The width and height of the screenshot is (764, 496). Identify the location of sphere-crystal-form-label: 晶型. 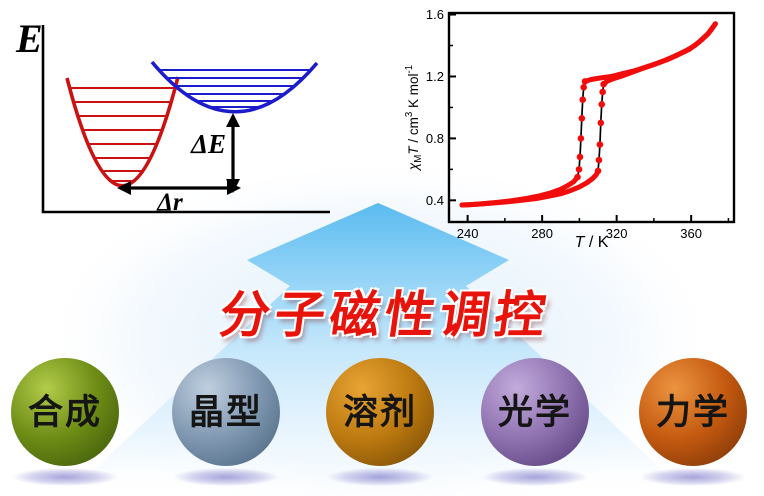
(225, 412).